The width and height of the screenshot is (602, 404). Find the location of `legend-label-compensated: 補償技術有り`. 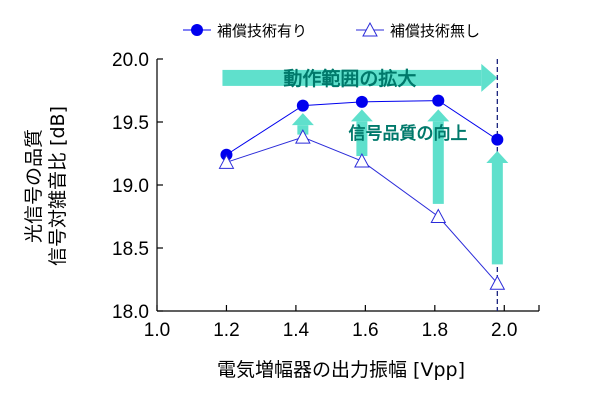

legend-label-compensated: 補償技術有り is located at coordinates (262, 31).